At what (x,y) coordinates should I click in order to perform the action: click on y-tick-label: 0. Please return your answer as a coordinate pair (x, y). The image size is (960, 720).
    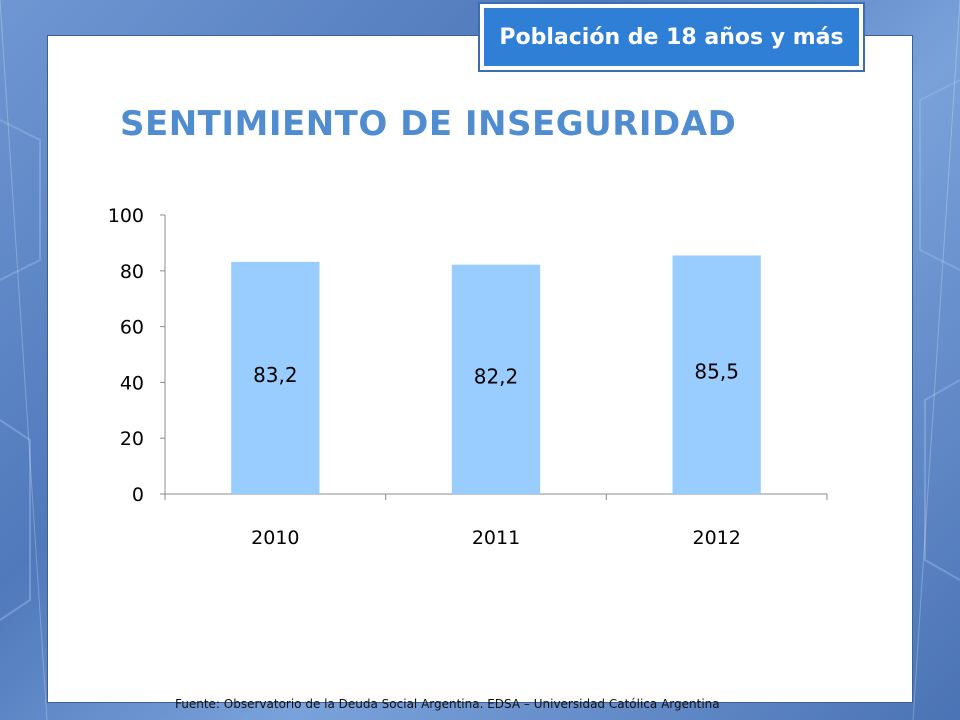
    Looking at the image, I should click on (138, 495).